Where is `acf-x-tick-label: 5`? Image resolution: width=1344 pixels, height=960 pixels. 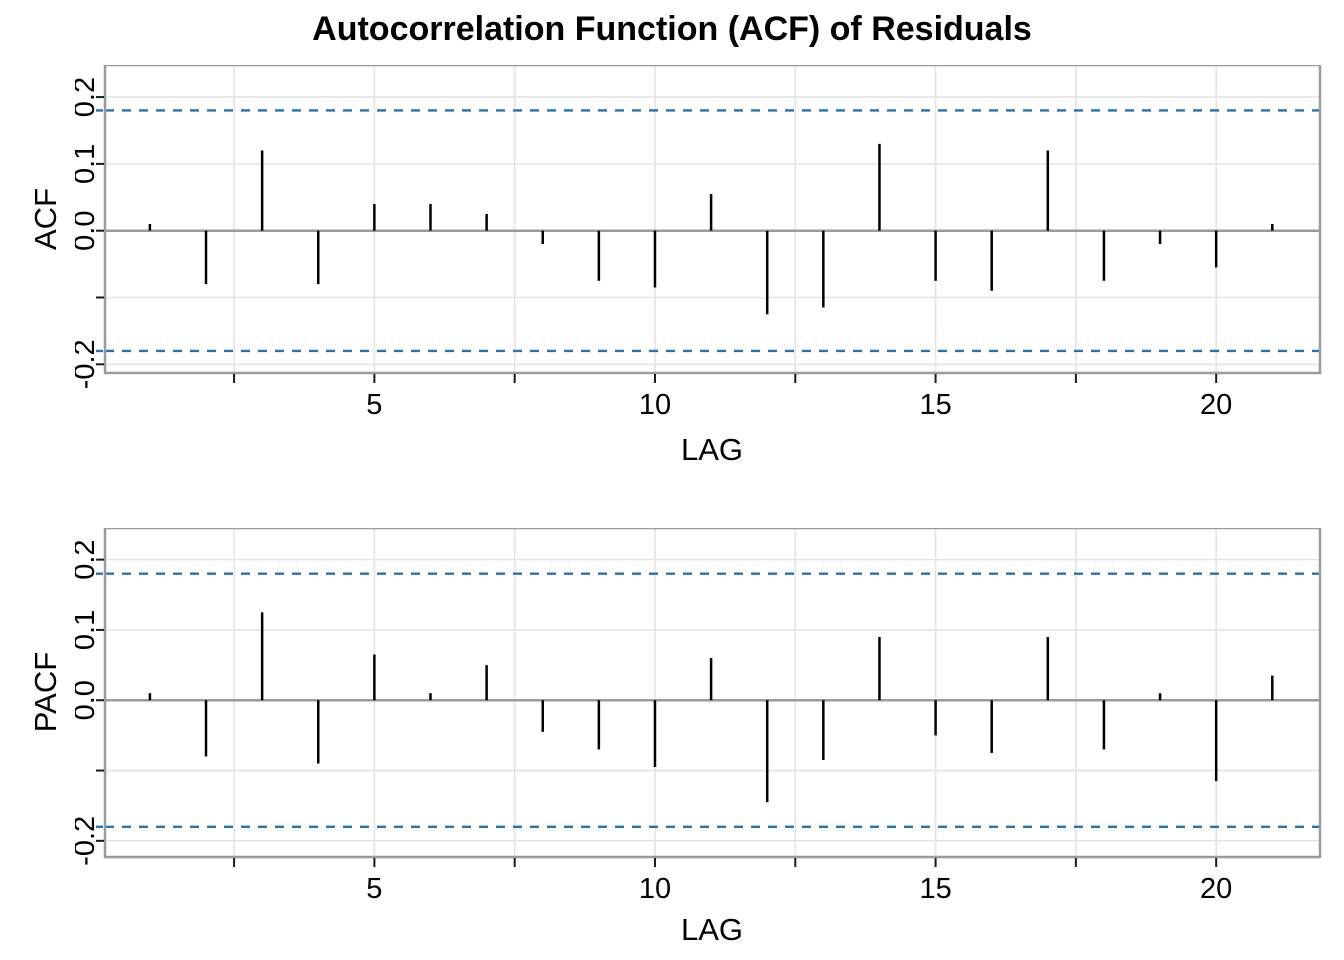 acf-x-tick-label: 5 is located at coordinates (374, 405).